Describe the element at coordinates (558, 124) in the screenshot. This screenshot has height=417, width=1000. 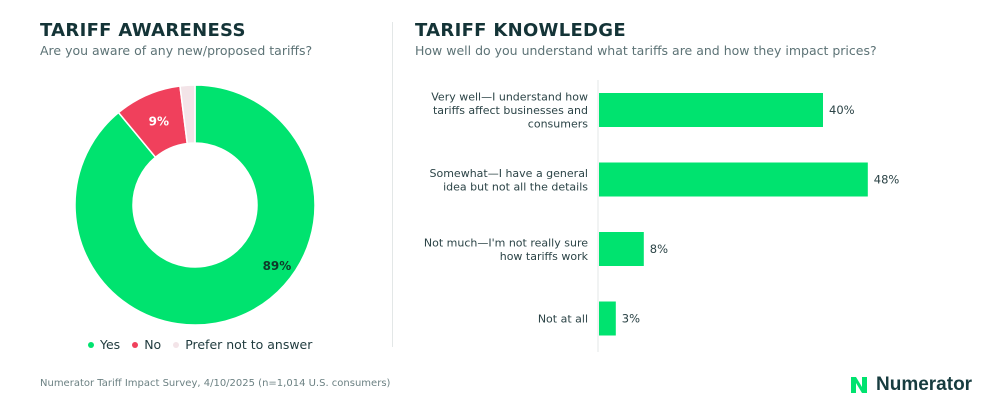
I see `bar-category-label-0-line-2: consumers` at that location.